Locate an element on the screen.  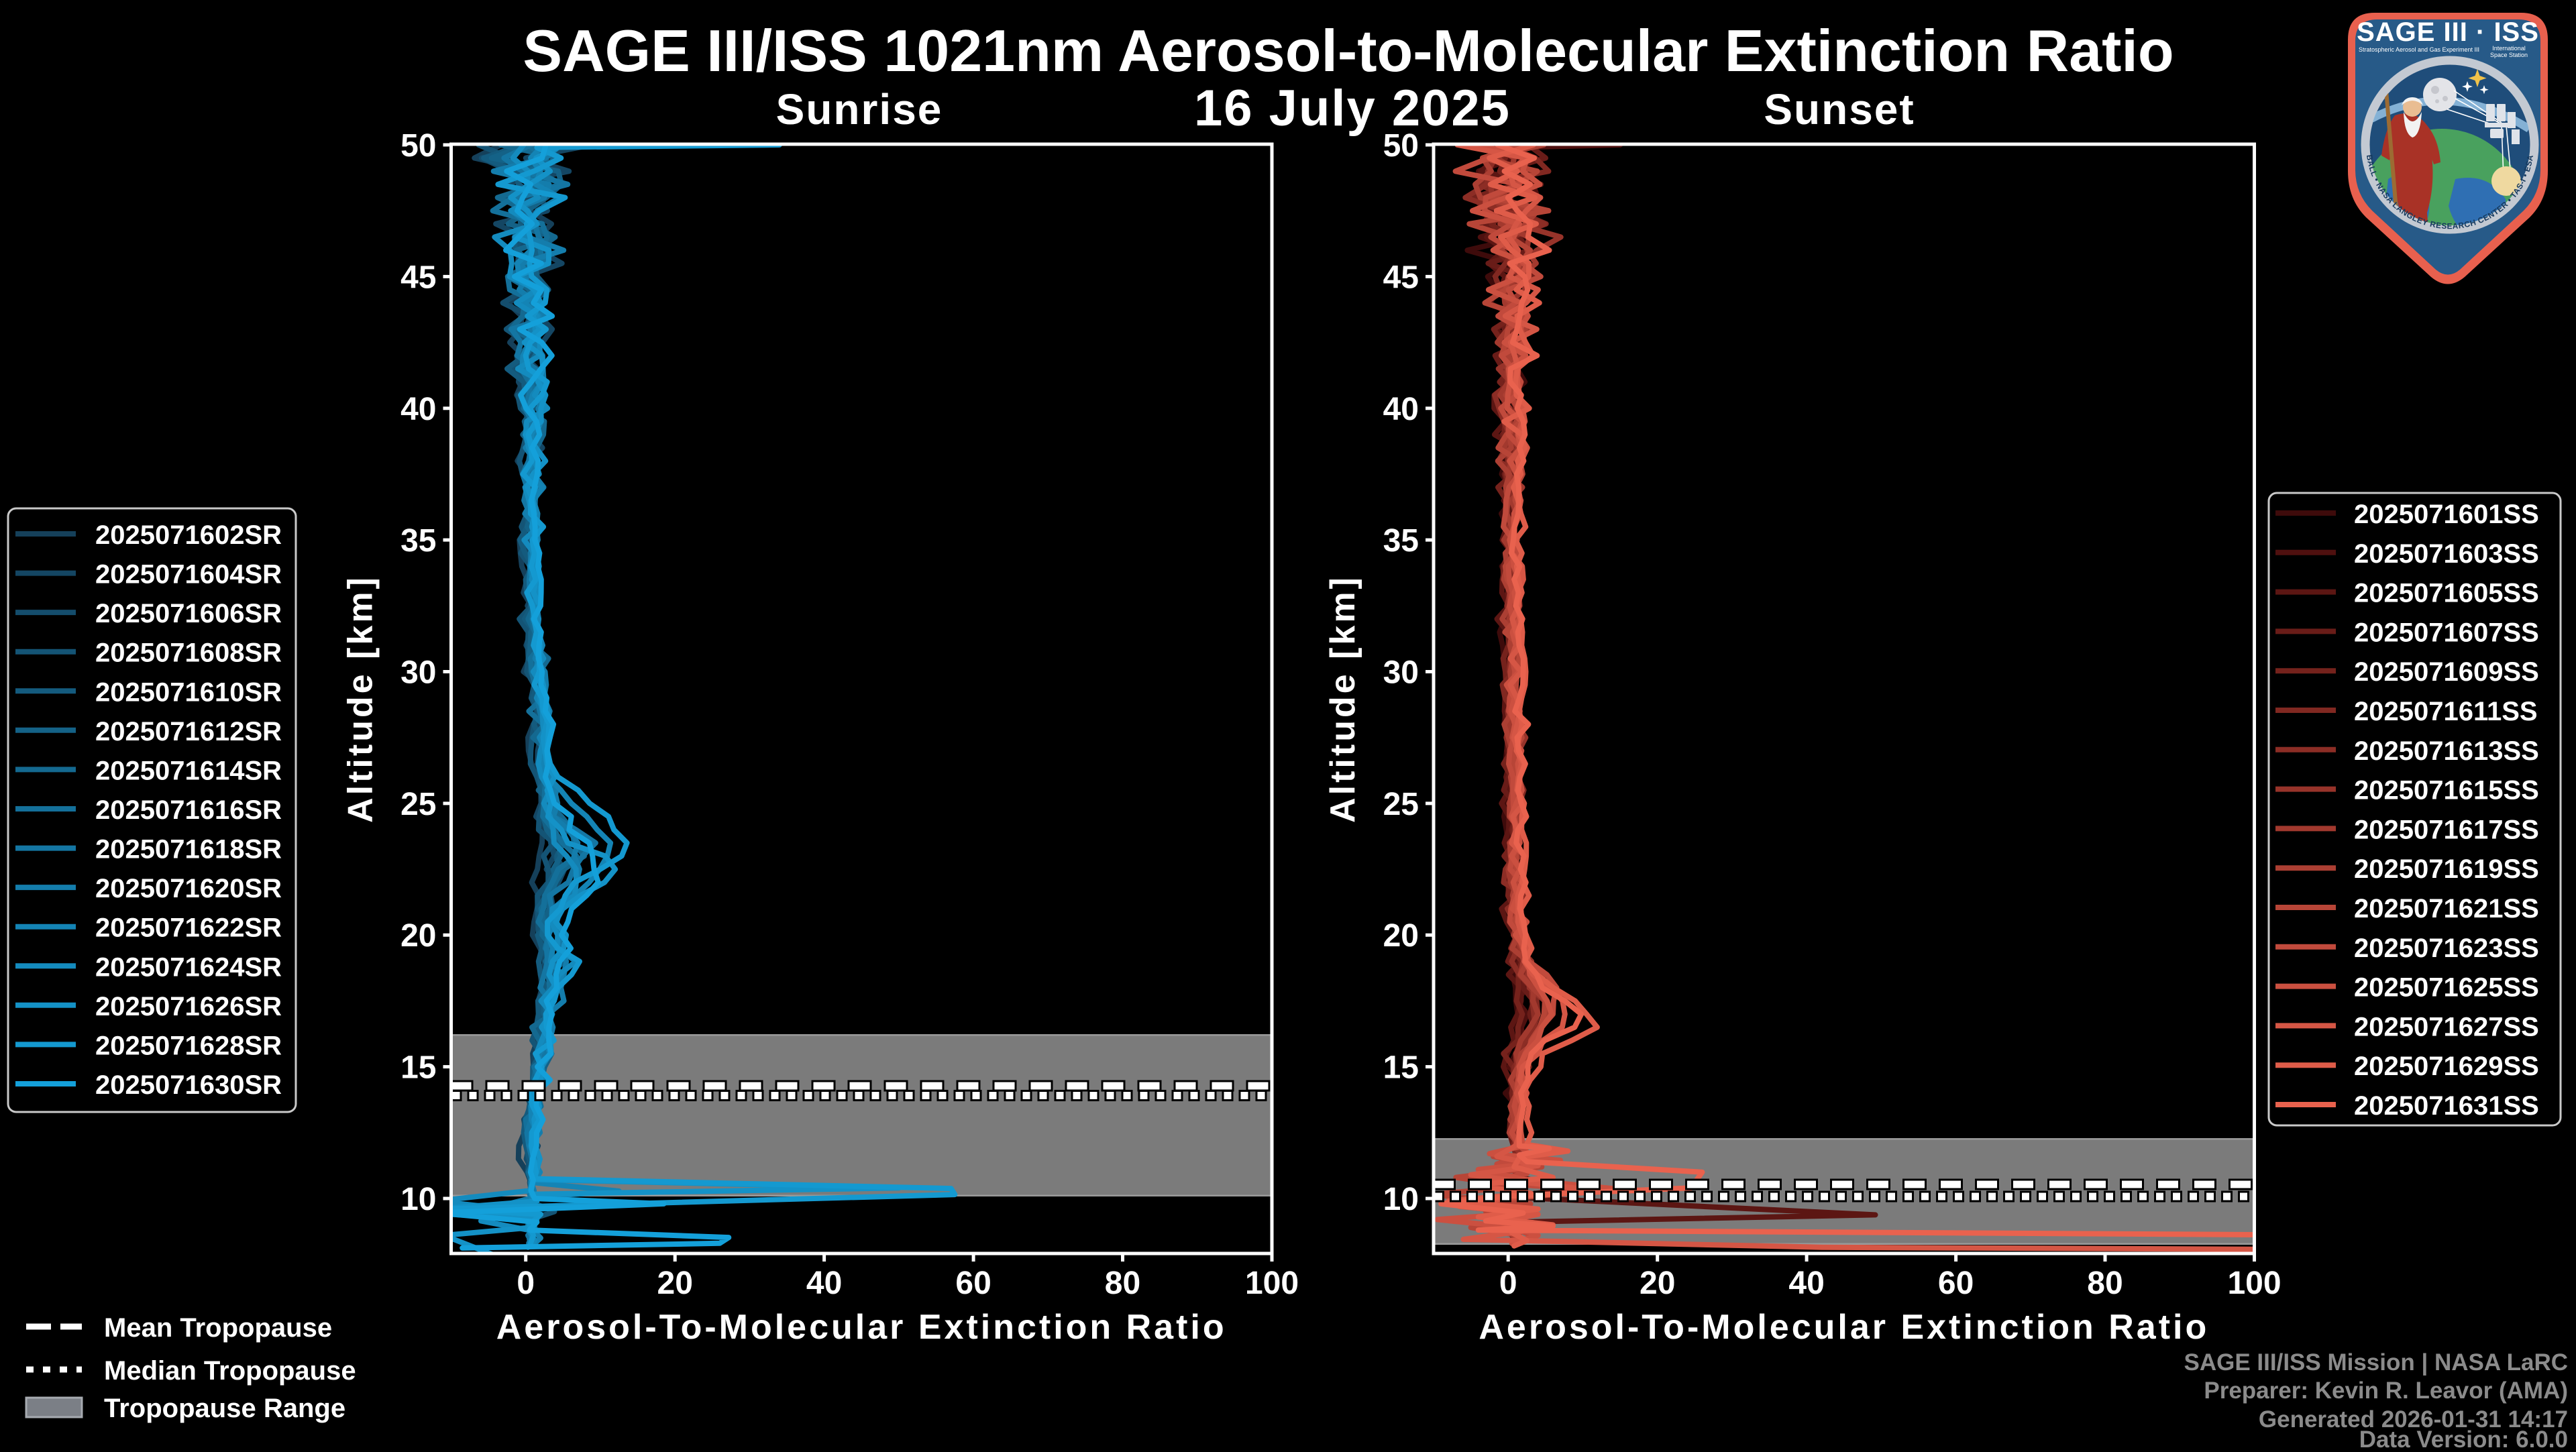
svg-text: 2025071616SR is located at coordinates (188, 810).